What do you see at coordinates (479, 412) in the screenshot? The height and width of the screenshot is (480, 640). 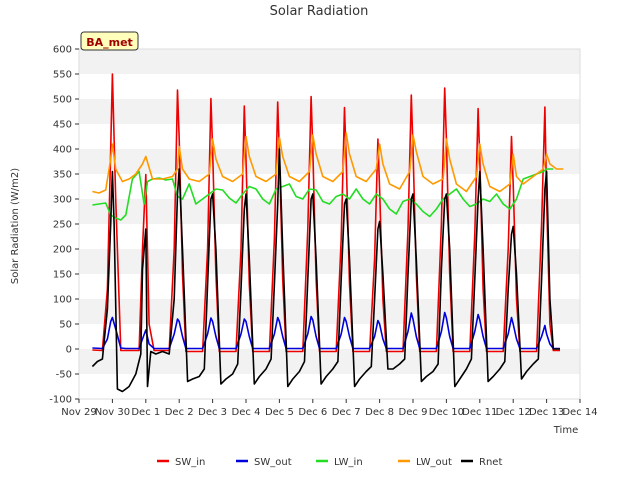 I see `x-tick-label: Dec 11` at bounding box center [479, 412].